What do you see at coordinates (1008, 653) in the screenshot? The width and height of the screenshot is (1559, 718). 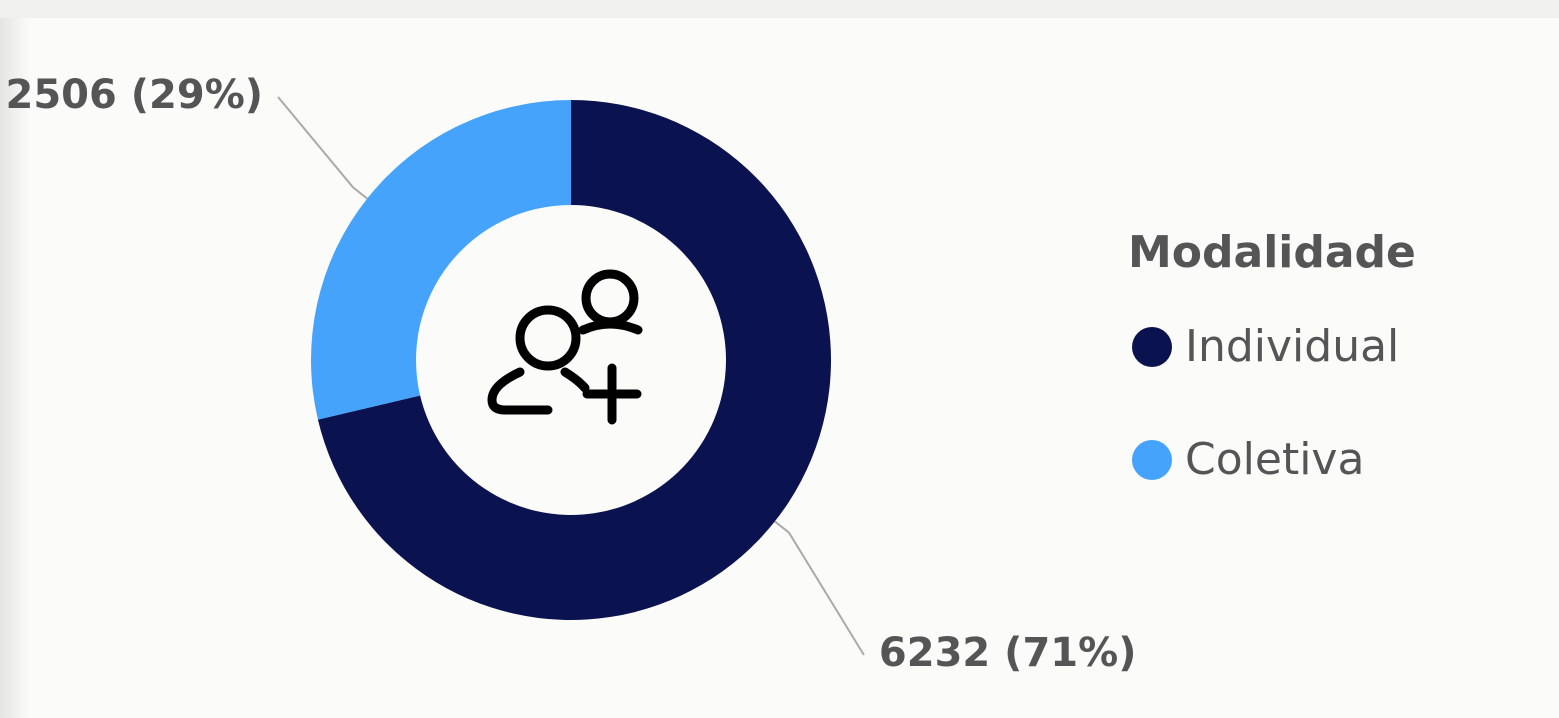 I see `data-label: 6232 (71%)` at bounding box center [1008, 653].